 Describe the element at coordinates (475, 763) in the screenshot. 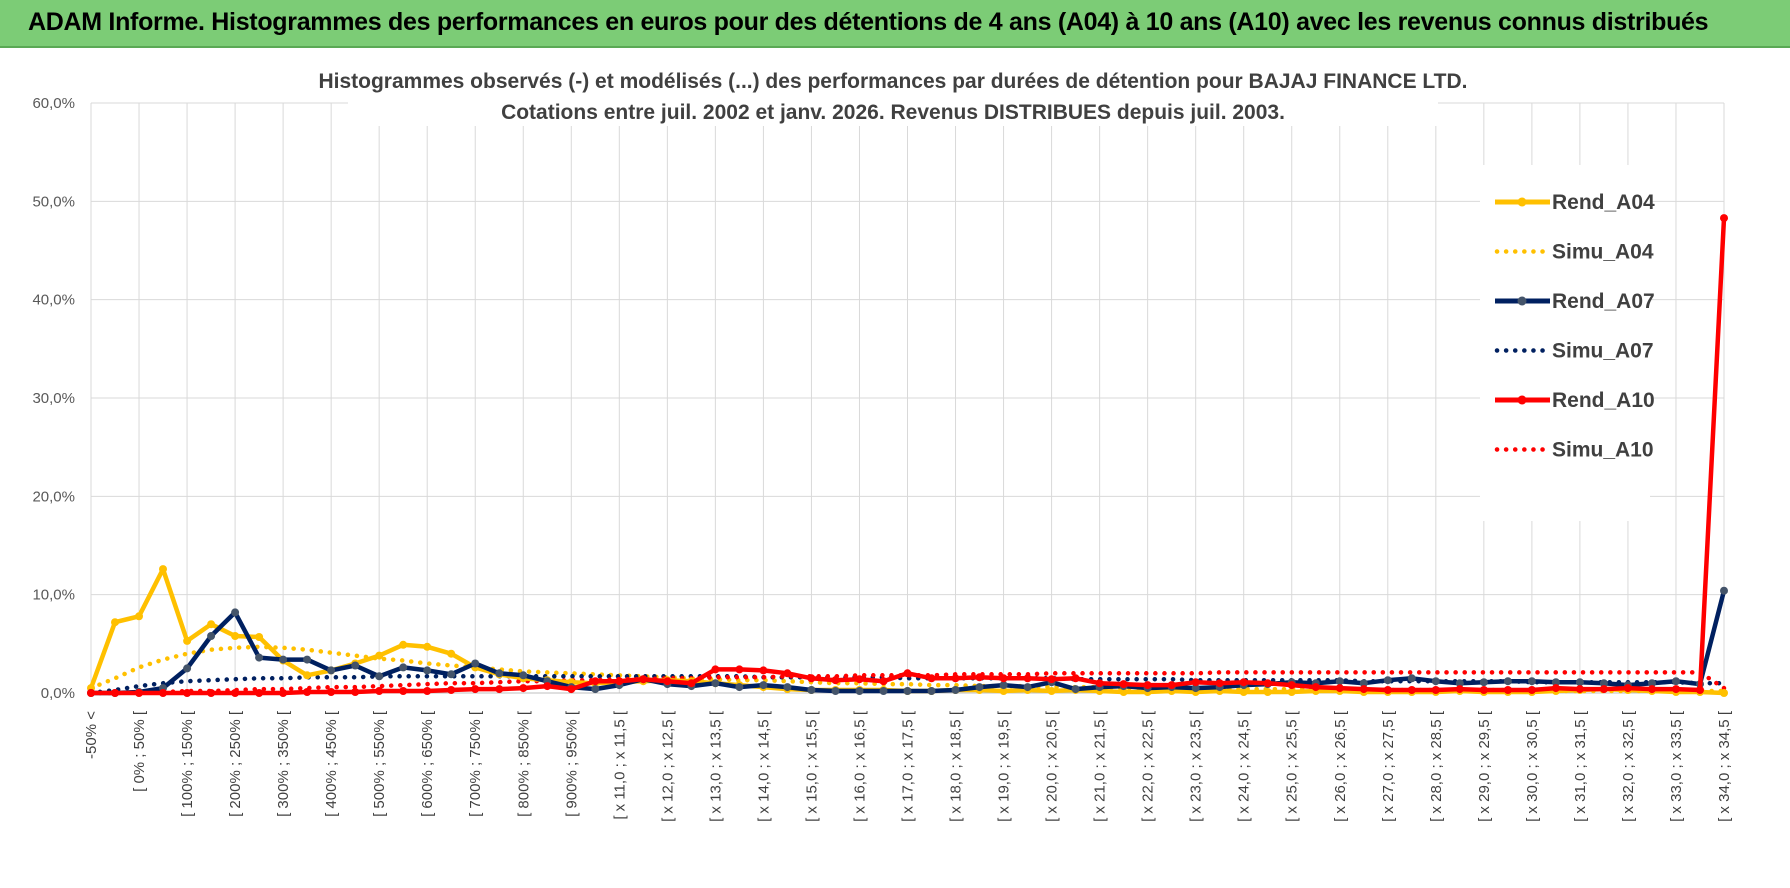

I see `x-tick-label: [ 700% ; 750% [` at that location.